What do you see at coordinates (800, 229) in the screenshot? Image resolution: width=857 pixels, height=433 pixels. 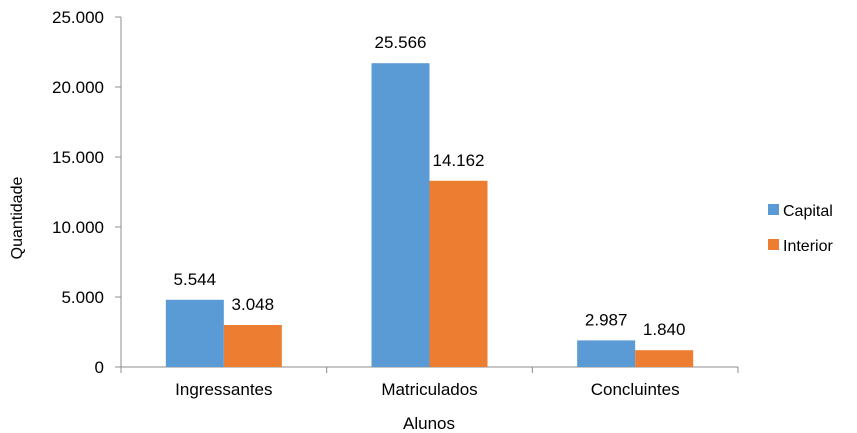 I see `legend: Capital Interior` at bounding box center [800, 229].